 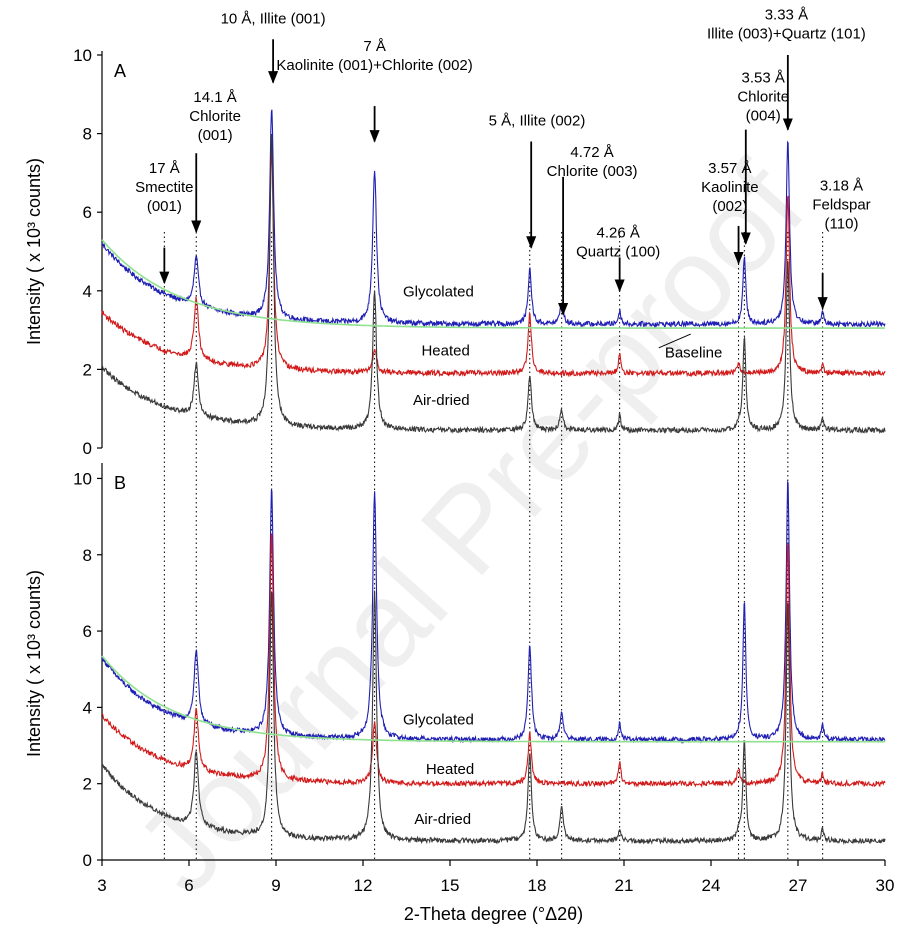 I want to click on peak-annotation: 3.33 Å Illite (003)+Quartz (101), so click(x=786, y=69).